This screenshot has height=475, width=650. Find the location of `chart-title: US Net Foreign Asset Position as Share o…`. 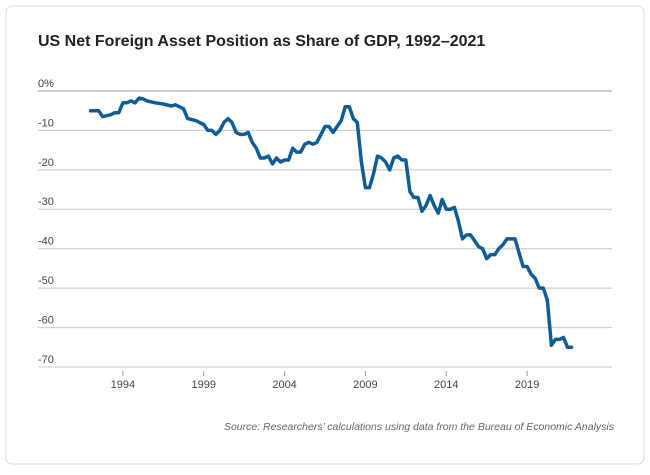

chart-title: US Net Foreign Asset Position as Share o… is located at coordinates (261, 41).